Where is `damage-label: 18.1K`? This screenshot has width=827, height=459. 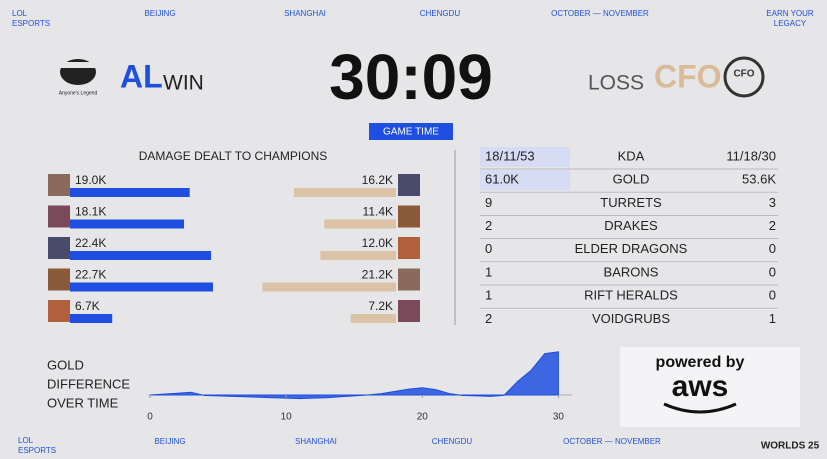 damage-label: 18.1K is located at coordinates (90, 212).